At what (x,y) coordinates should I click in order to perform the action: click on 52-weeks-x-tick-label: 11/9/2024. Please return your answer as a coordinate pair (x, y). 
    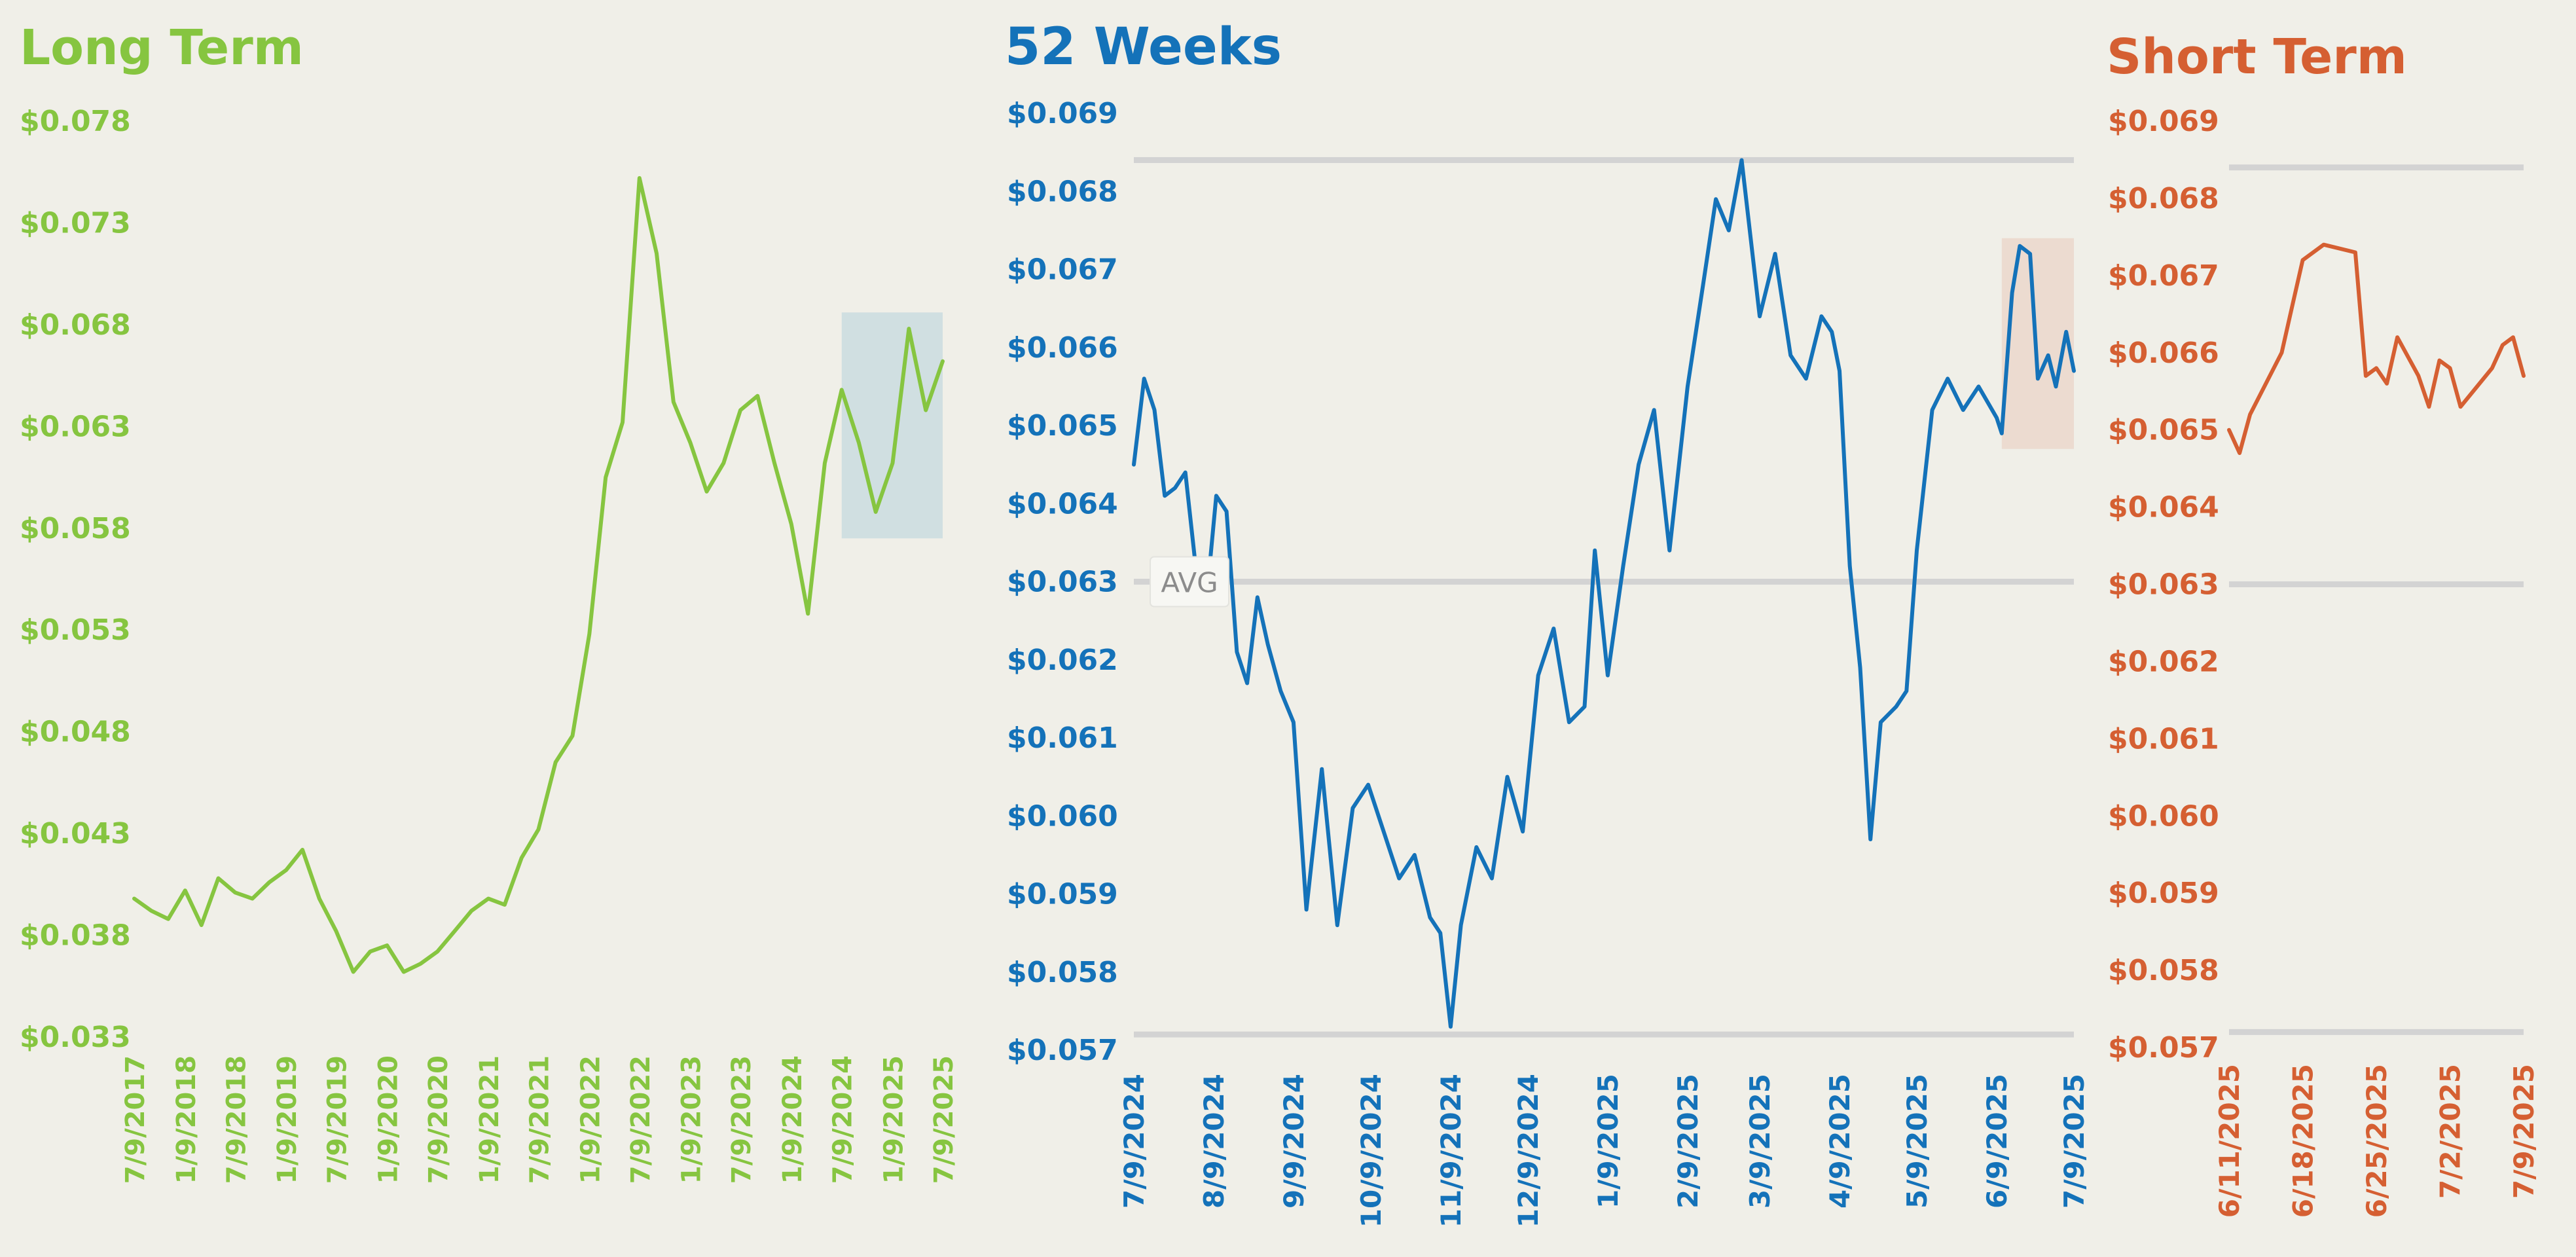
    Looking at the image, I should click on (1451, 1151).